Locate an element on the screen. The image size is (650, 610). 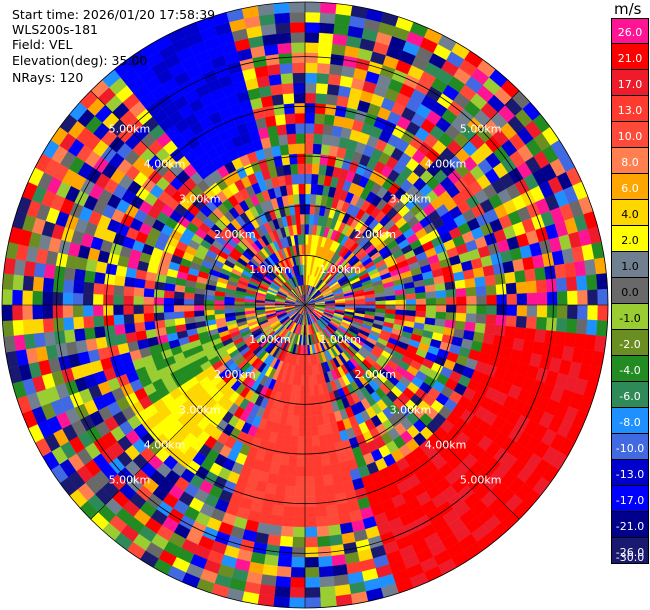
range-ring-label: 2.00km is located at coordinates (375, 234).